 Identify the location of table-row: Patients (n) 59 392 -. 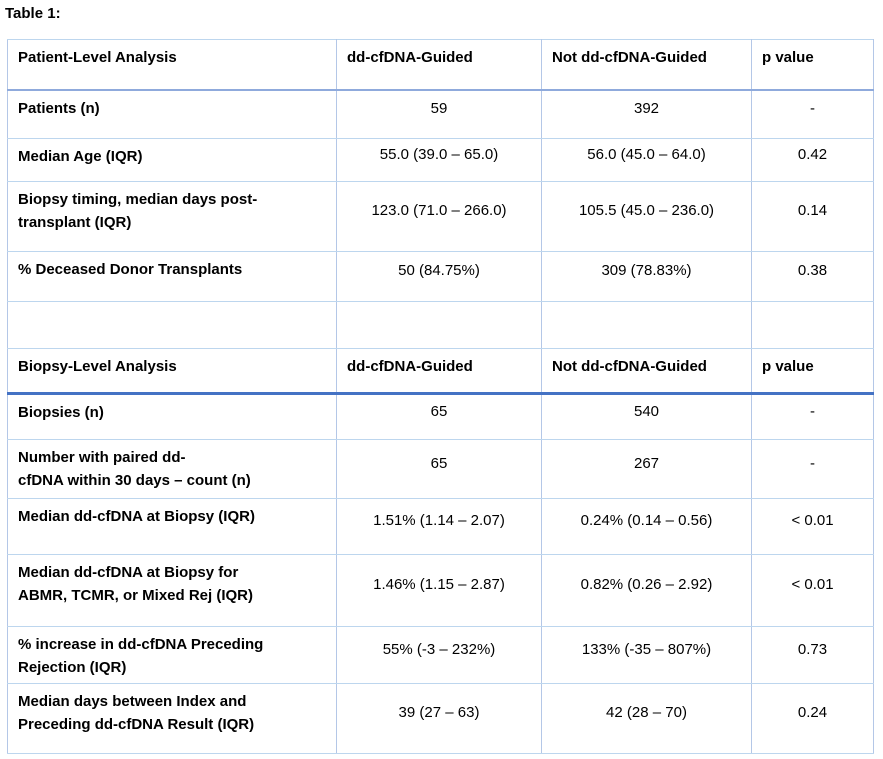
(440, 114).